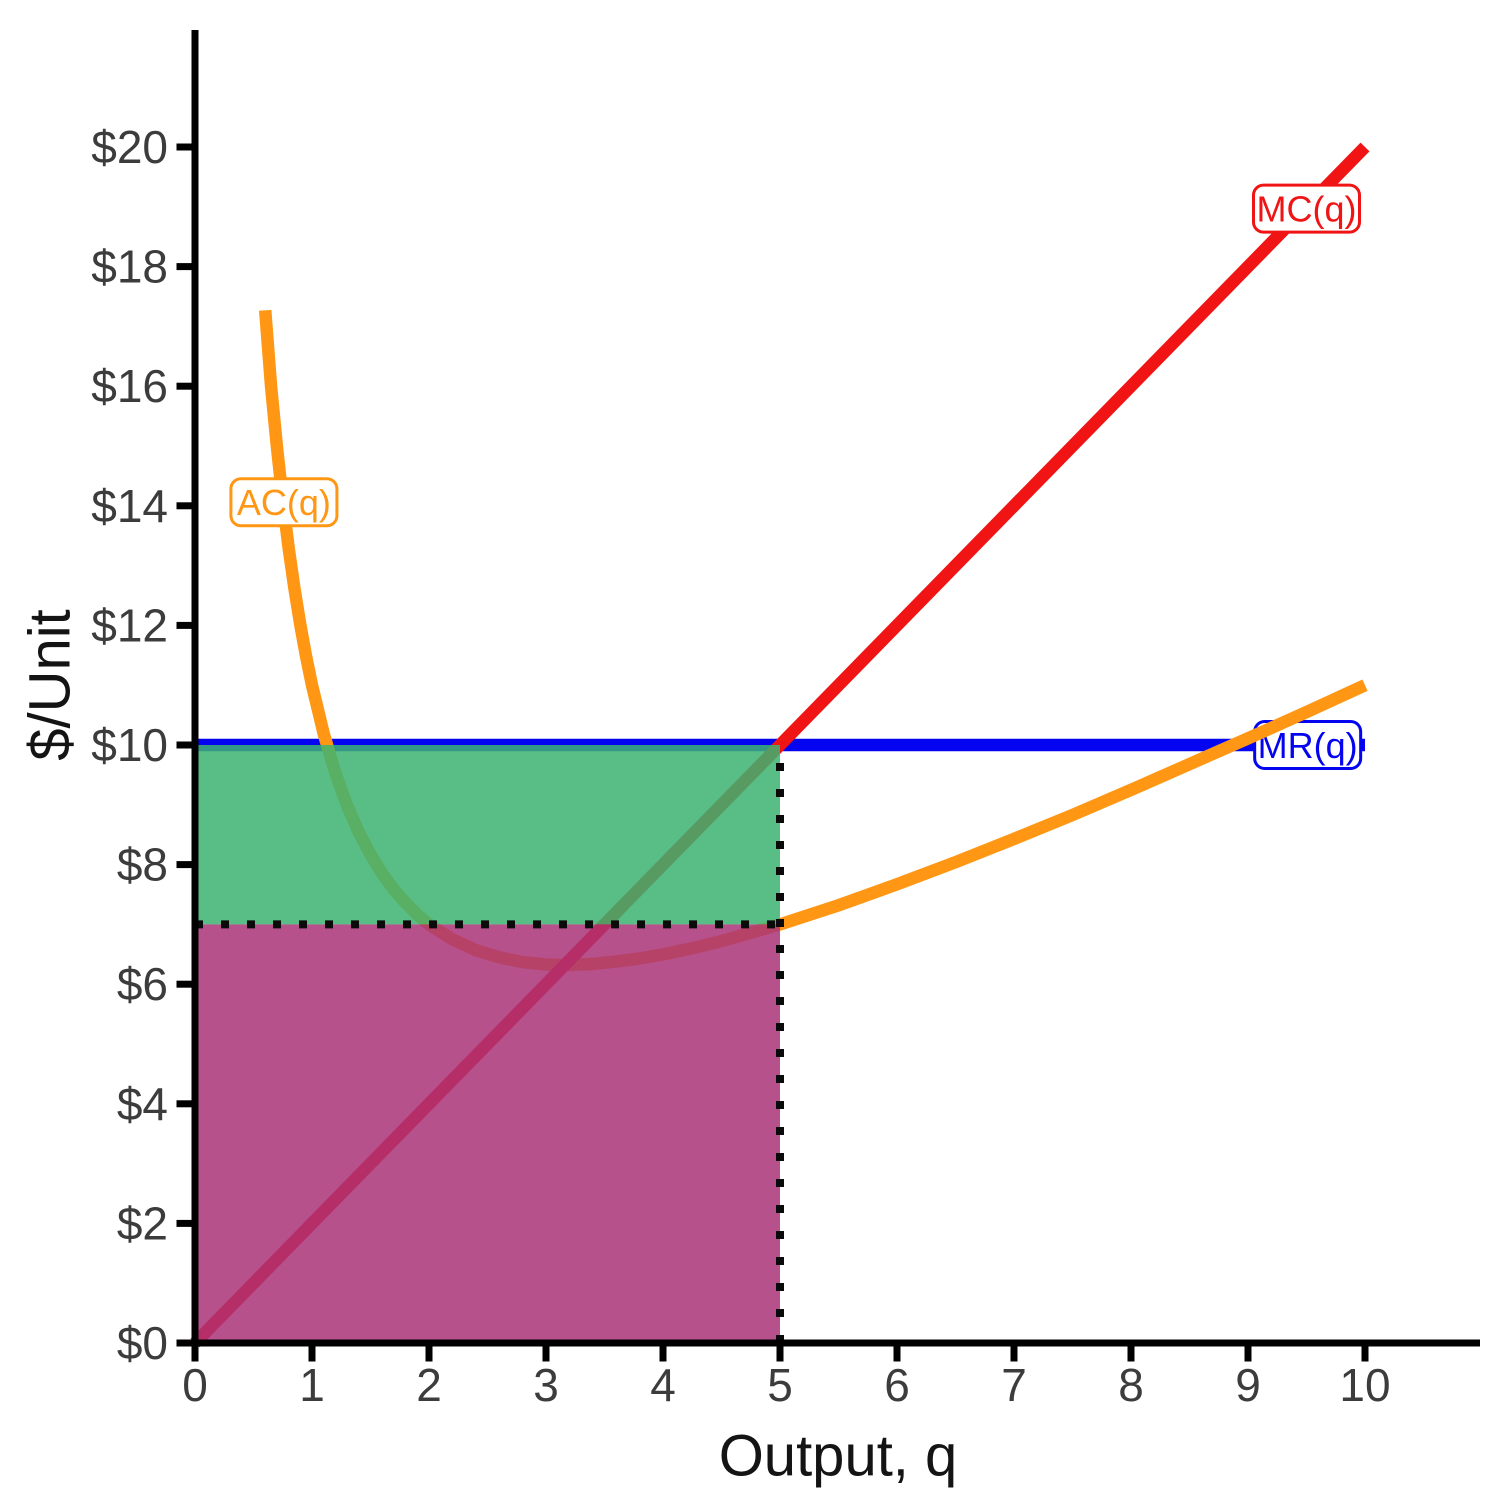 The width and height of the screenshot is (1512, 1512). I want to click on y-tick-label: $20, so click(129, 147).